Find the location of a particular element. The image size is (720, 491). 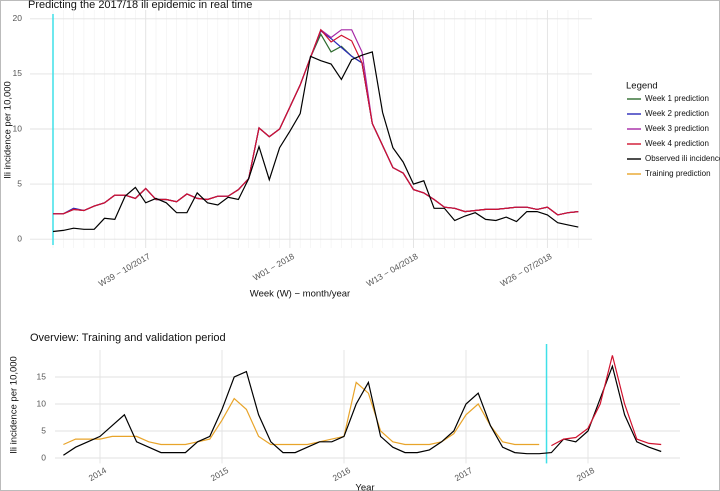

y-tick-label: 20 is located at coordinates (18, 18).